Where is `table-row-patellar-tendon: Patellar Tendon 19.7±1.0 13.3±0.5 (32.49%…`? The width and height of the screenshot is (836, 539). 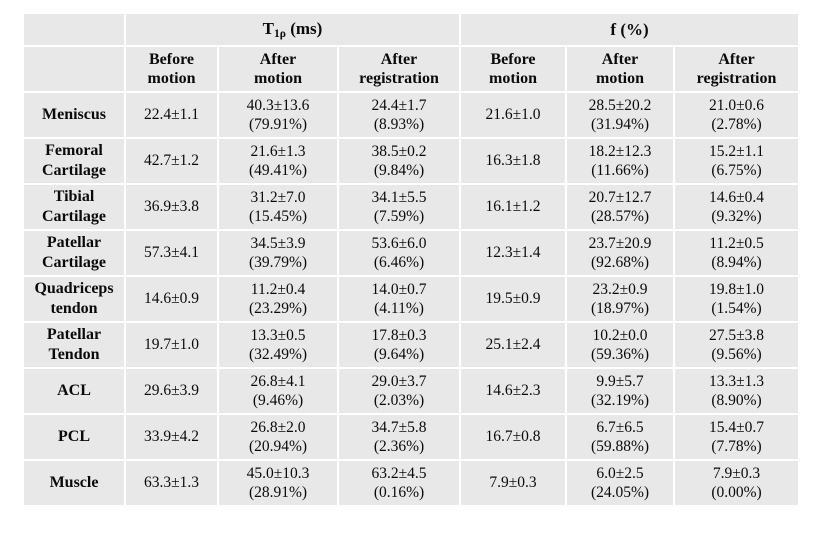 table-row-patellar-tendon: Patellar Tendon 19.7±1.0 13.3±0.5 (32.49%… is located at coordinates (411, 345).